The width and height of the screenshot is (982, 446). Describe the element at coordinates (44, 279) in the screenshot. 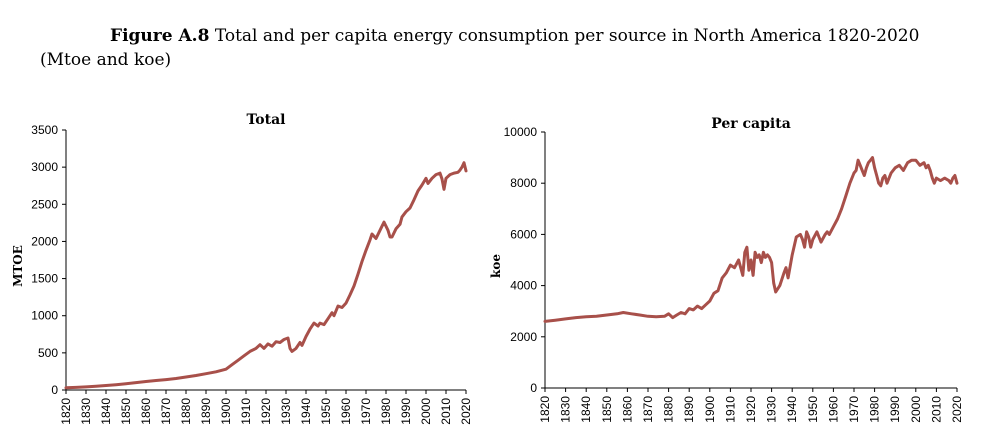

I see `y-tick-label: 1500` at that location.